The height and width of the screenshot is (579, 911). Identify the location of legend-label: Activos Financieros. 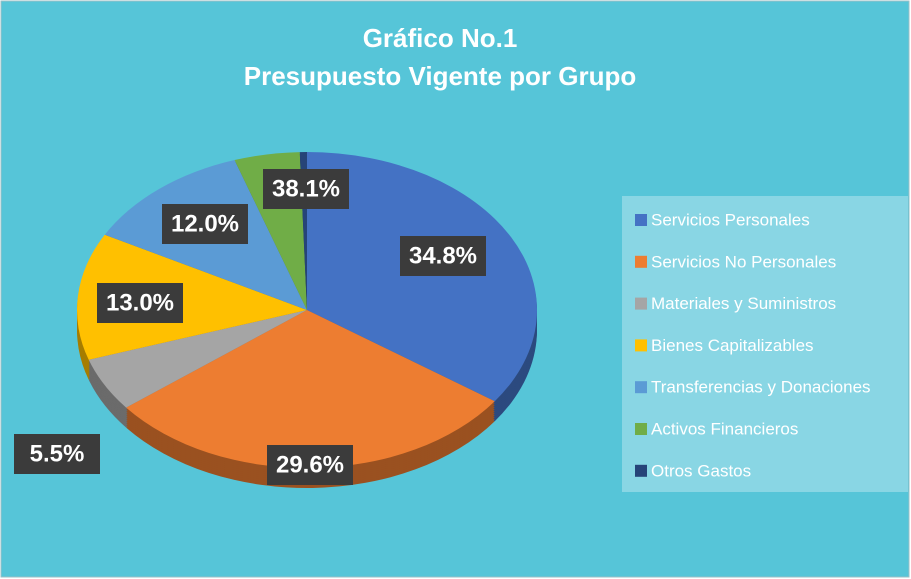
(724, 428).